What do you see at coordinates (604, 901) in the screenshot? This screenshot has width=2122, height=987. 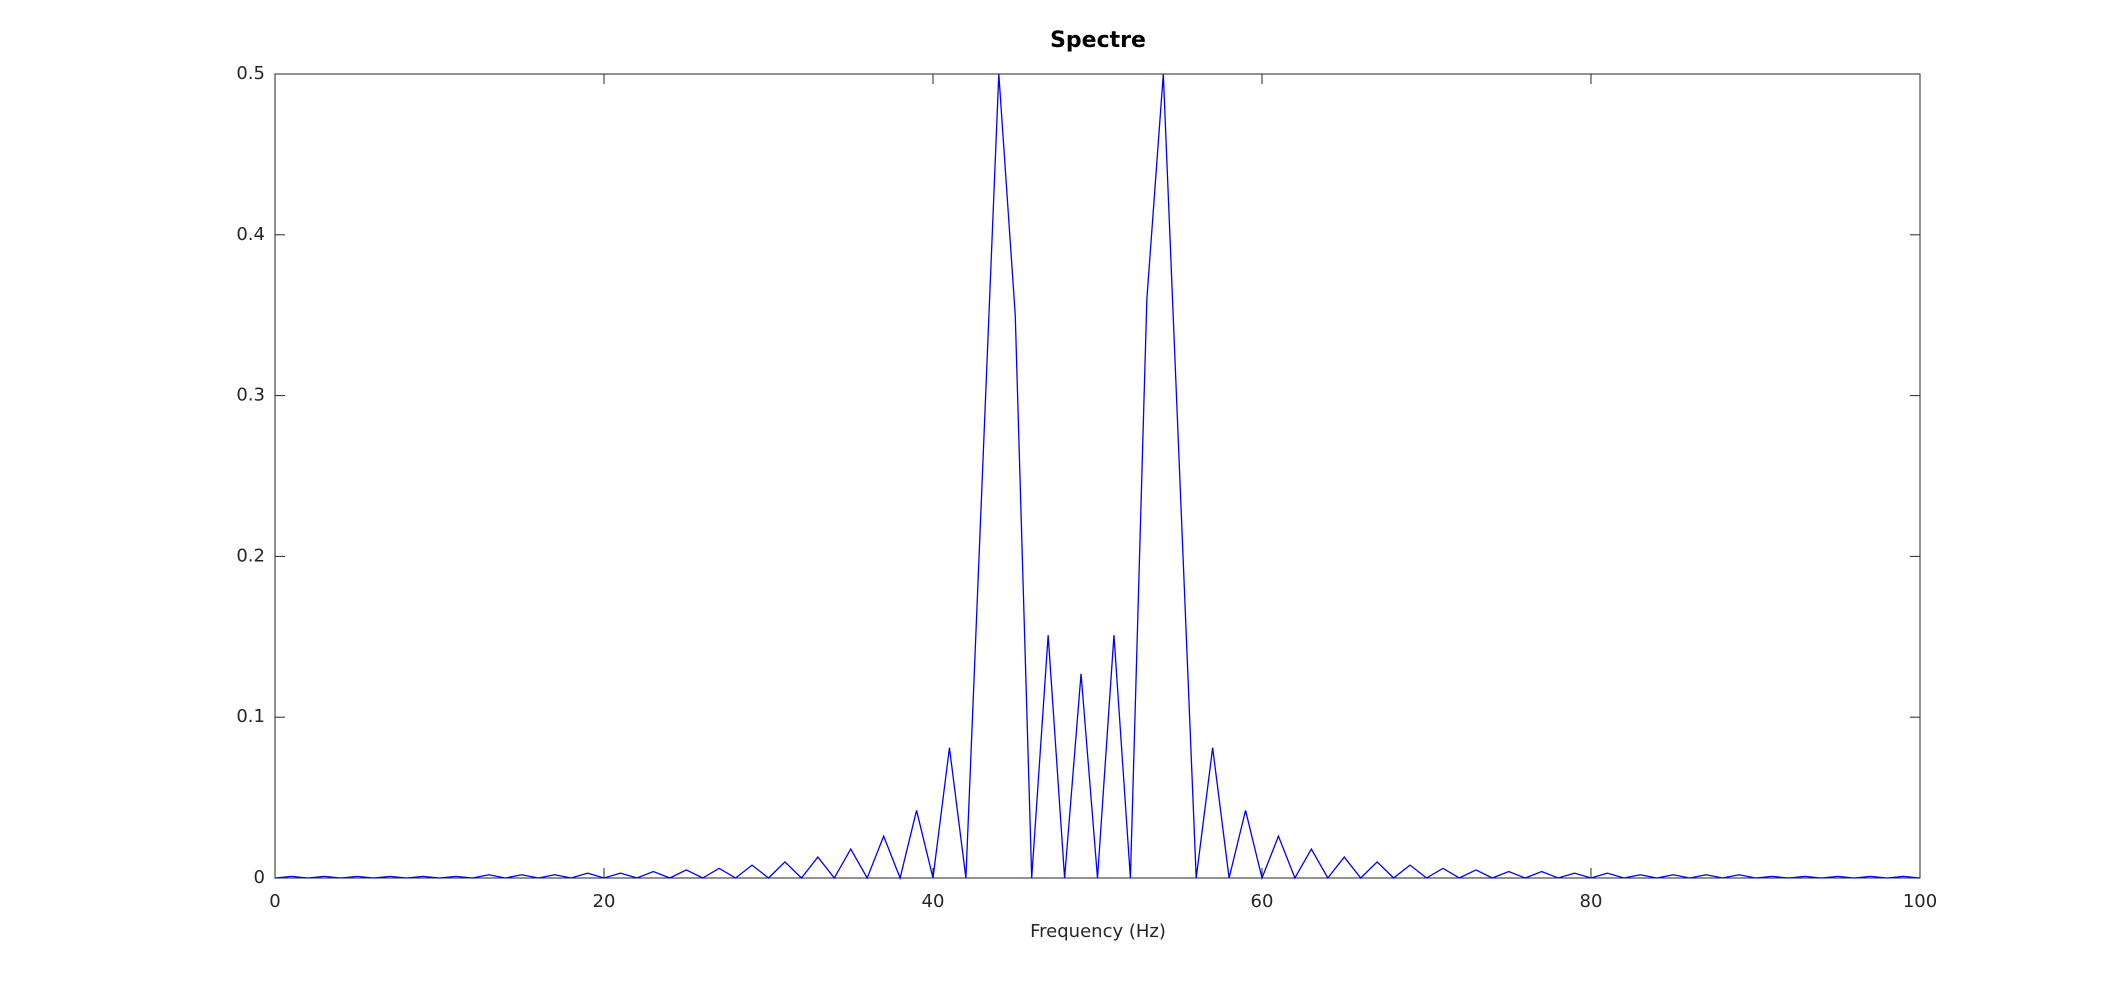 I see `x-tick-label: 20` at bounding box center [604, 901].